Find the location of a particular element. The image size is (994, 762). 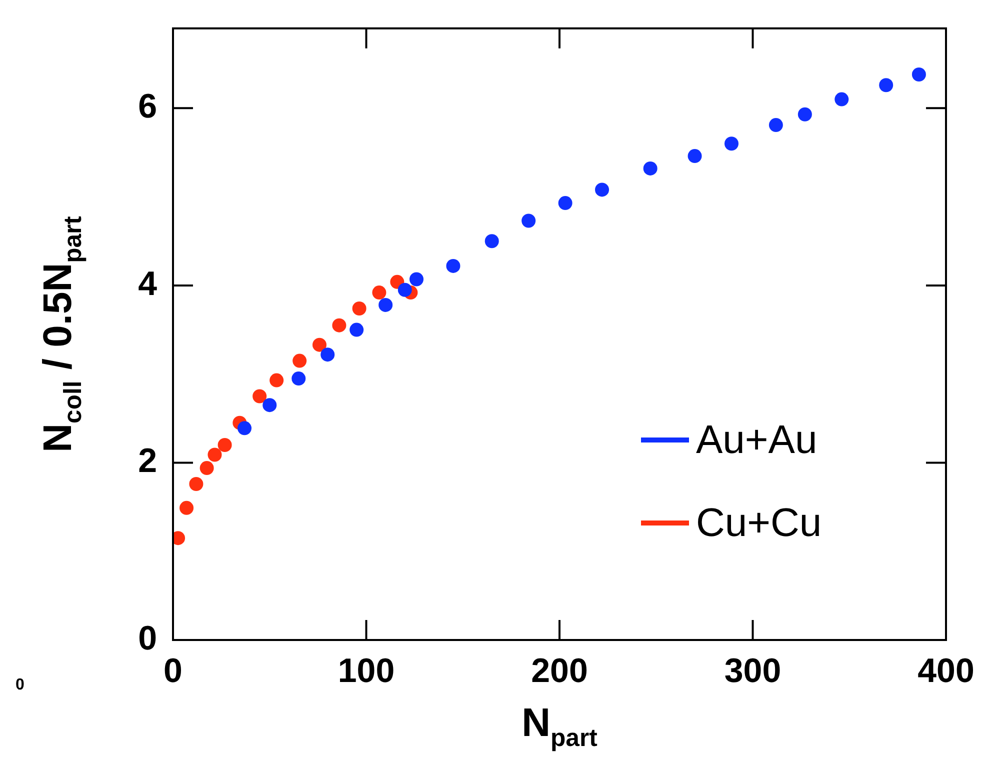

y-tick-label: 0 is located at coordinates (147, 638).